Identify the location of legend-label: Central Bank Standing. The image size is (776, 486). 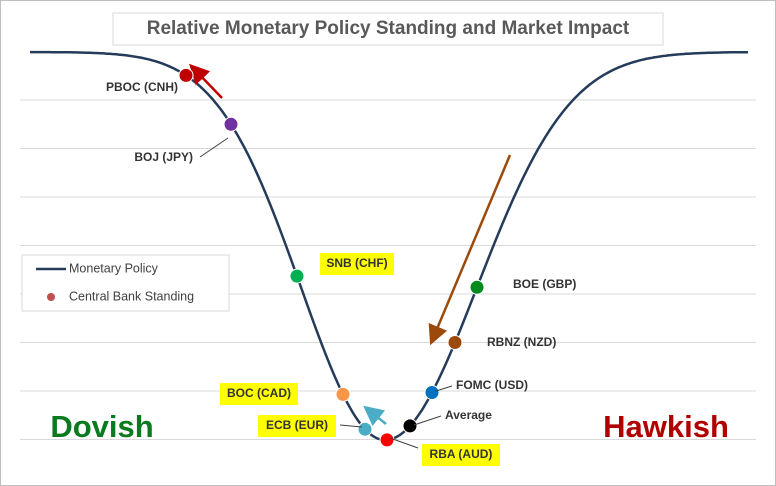
(131, 296).